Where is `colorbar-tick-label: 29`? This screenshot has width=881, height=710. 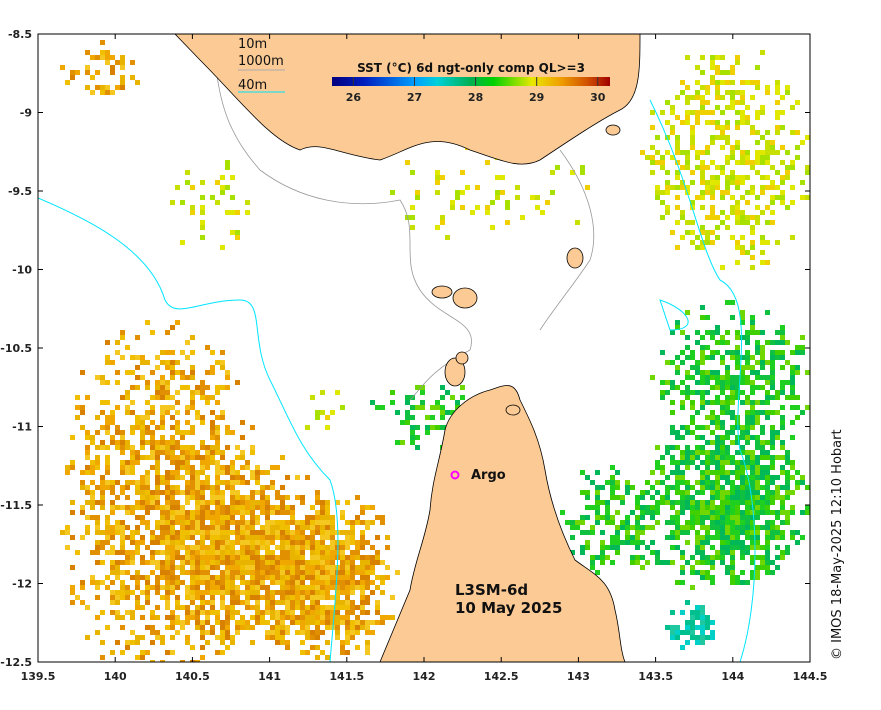
colorbar-tick-label: 29 is located at coordinates (536, 97).